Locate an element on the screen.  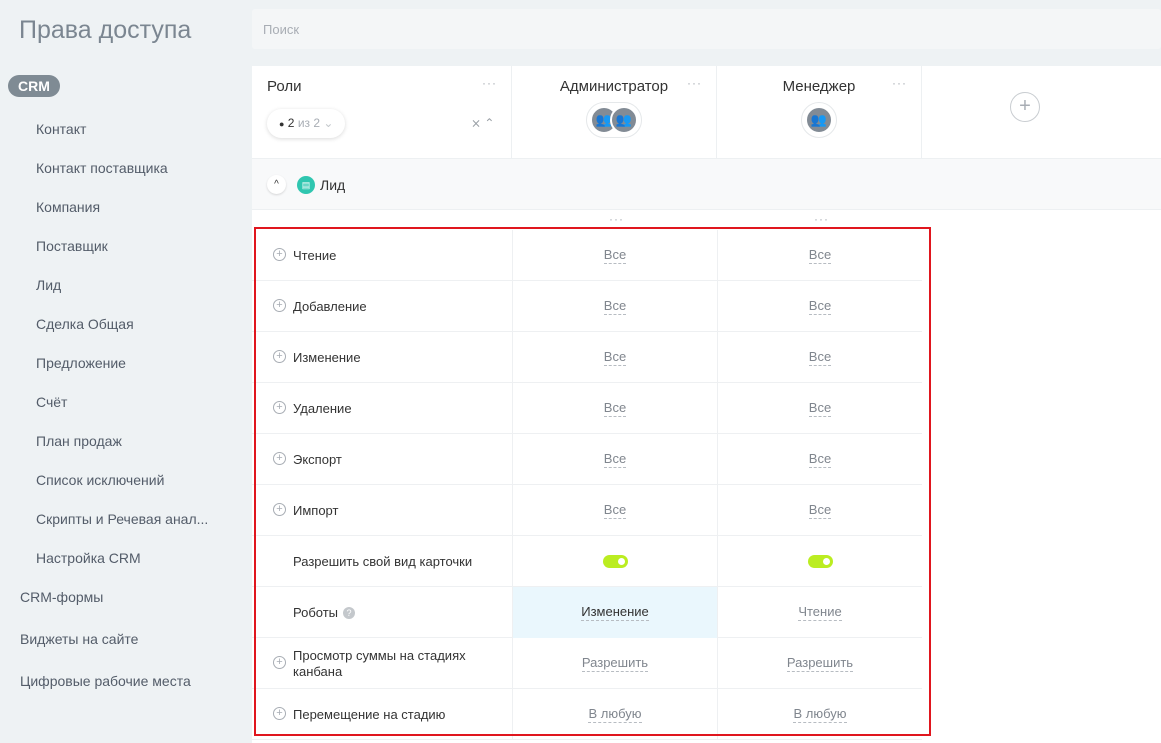
sidebar-top-item: Виджеты на сайте is located at coordinates (79, 639).